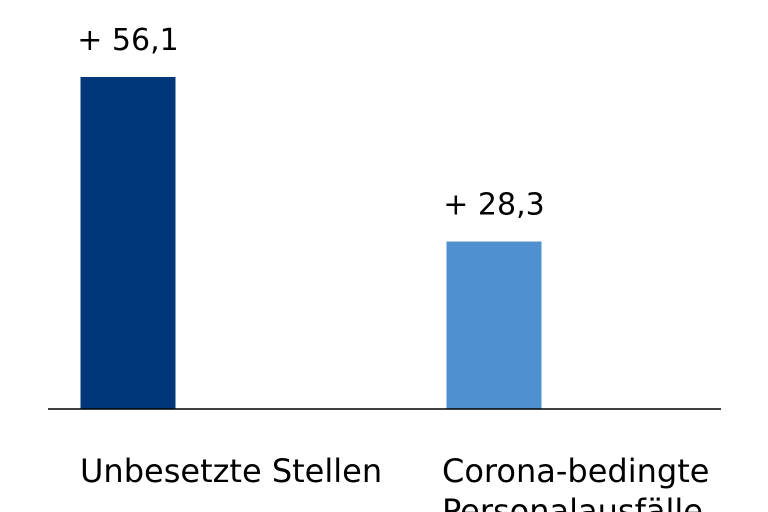 This screenshot has height=512, width=768. I want to click on data-label-2: + 28,3, so click(493, 205).